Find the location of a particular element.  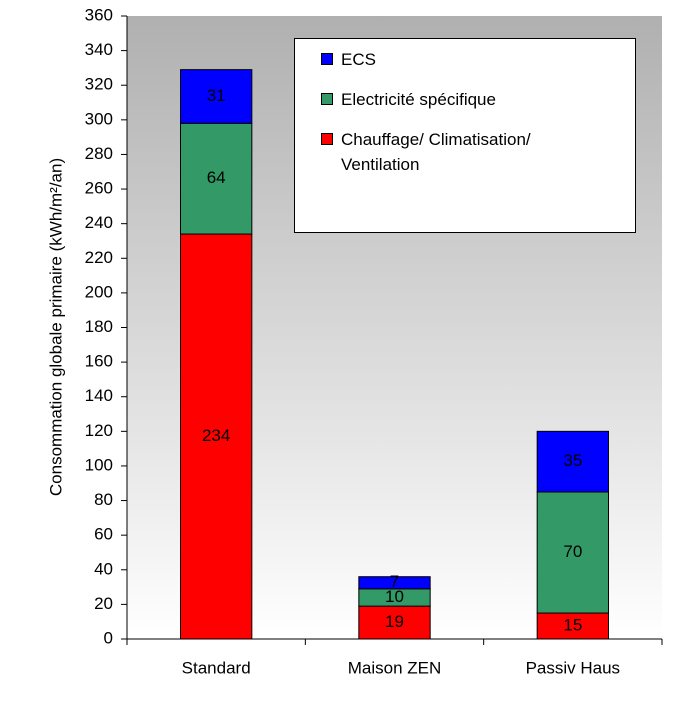

y-tick-label: 180 is located at coordinates (99, 326).